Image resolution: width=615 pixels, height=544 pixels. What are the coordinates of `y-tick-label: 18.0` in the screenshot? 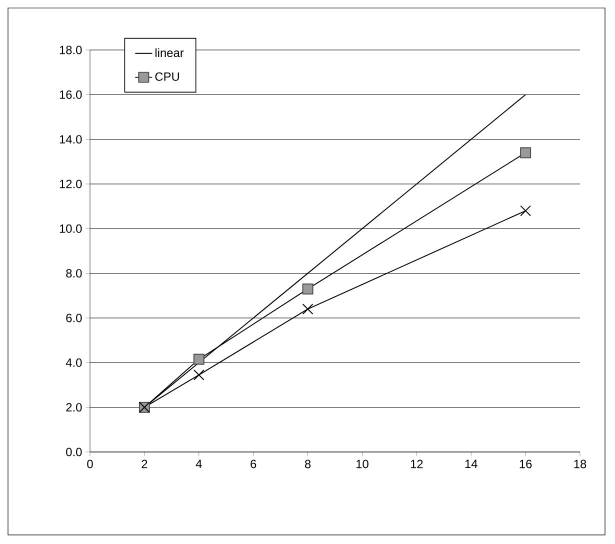 It's located at (71, 50).